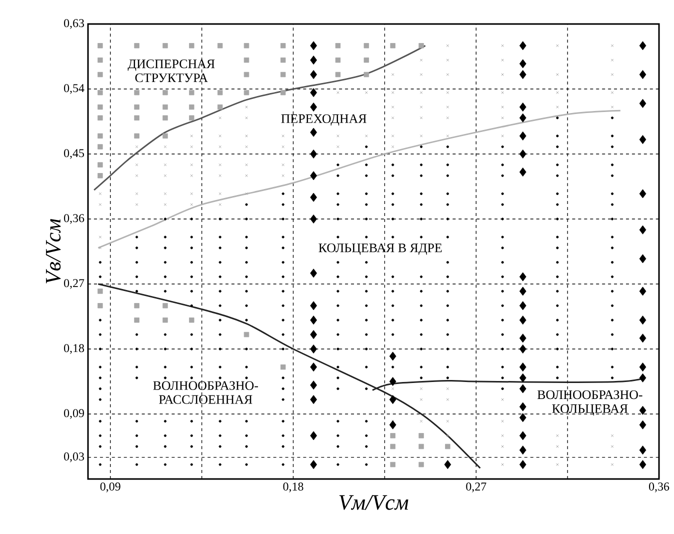 The height and width of the screenshot is (534, 674). Describe the element at coordinates (74, 154) in the screenshot. I see `y-tick-label: 0,45` at that location.